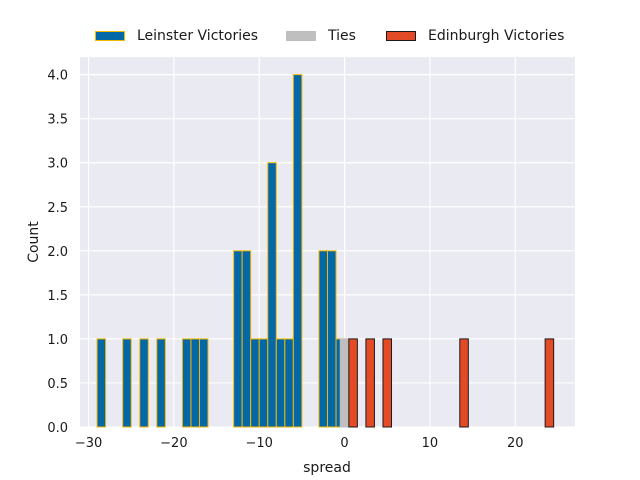 The height and width of the screenshot is (480, 640). I want to click on legend-item-edinburgh: Edinburgh Victories, so click(475, 36).